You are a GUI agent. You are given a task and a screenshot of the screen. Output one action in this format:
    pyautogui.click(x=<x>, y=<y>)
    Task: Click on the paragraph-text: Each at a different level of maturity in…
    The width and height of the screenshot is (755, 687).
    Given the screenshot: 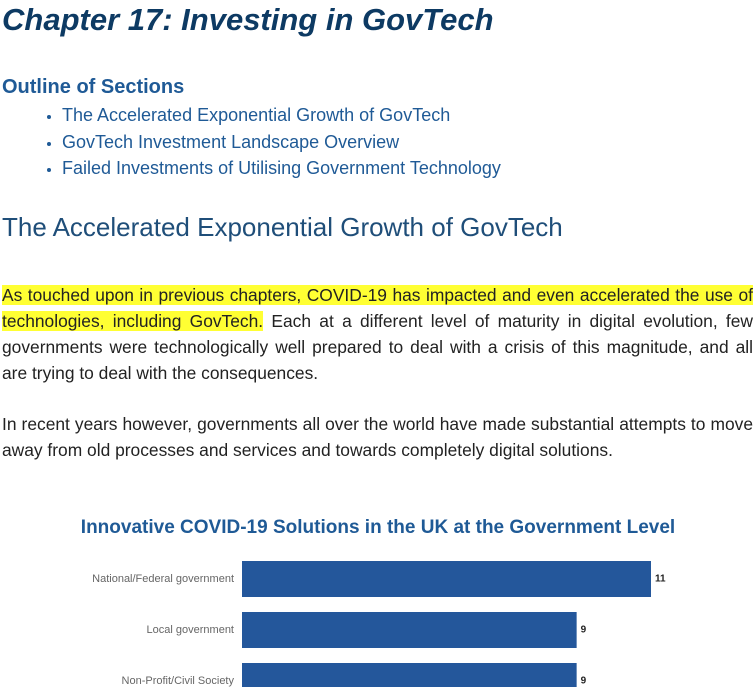 What is the action you would take?
    pyautogui.click(x=377, y=347)
    